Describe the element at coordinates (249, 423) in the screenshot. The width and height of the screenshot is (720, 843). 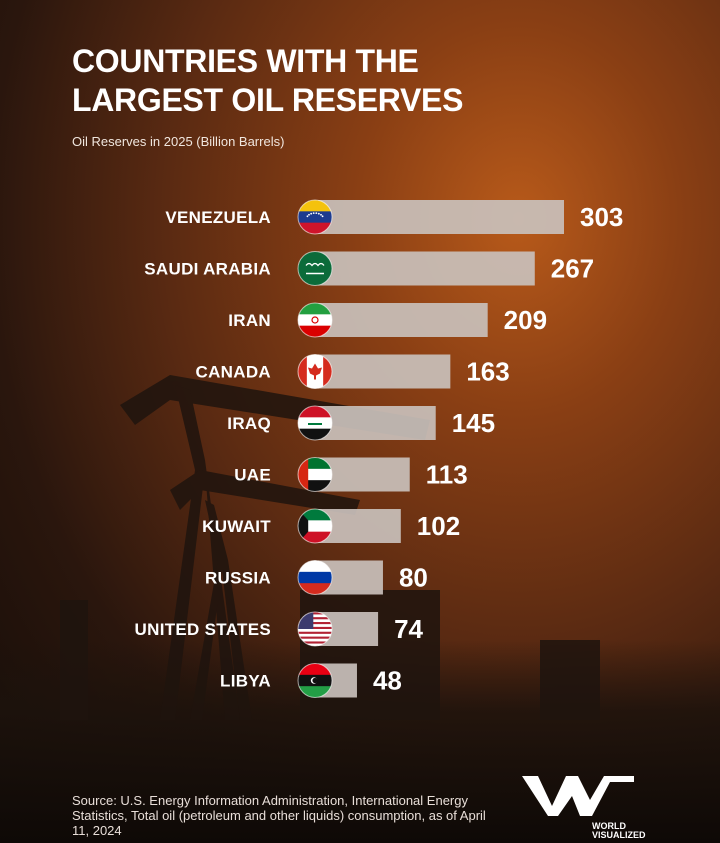
I see `category-label: IRAQ` at that location.